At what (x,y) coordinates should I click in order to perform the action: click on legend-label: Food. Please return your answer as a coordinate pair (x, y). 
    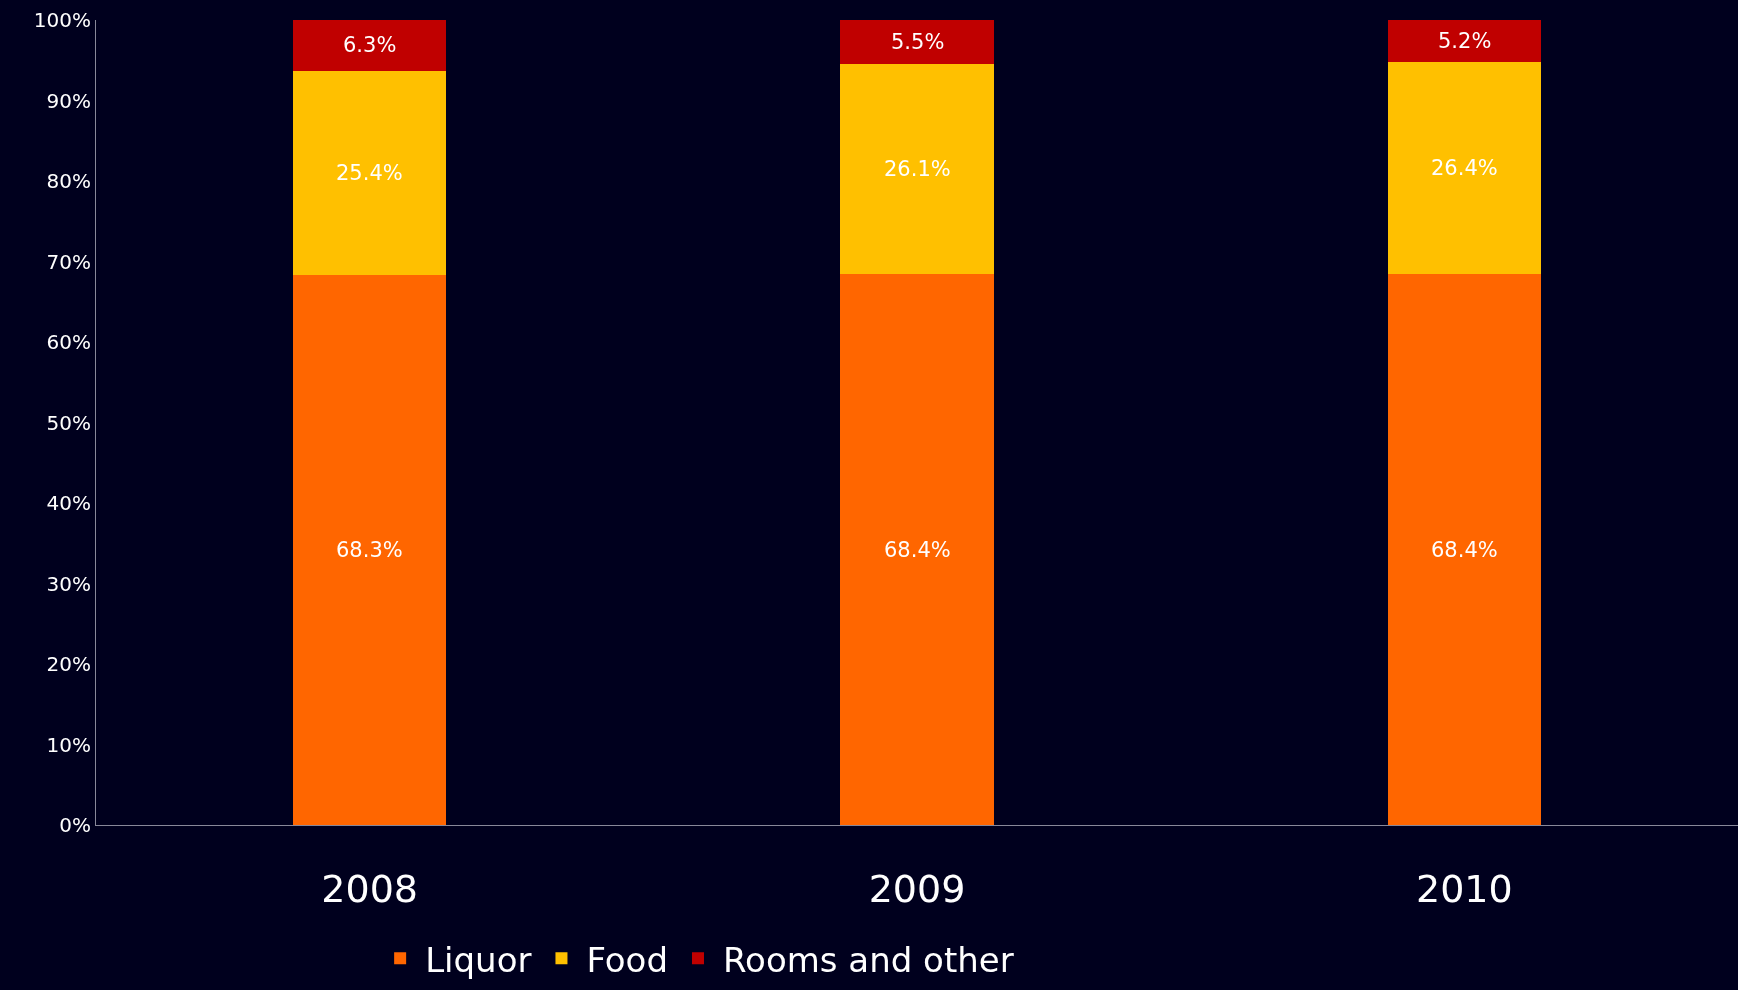
    Looking at the image, I should click on (627, 959).